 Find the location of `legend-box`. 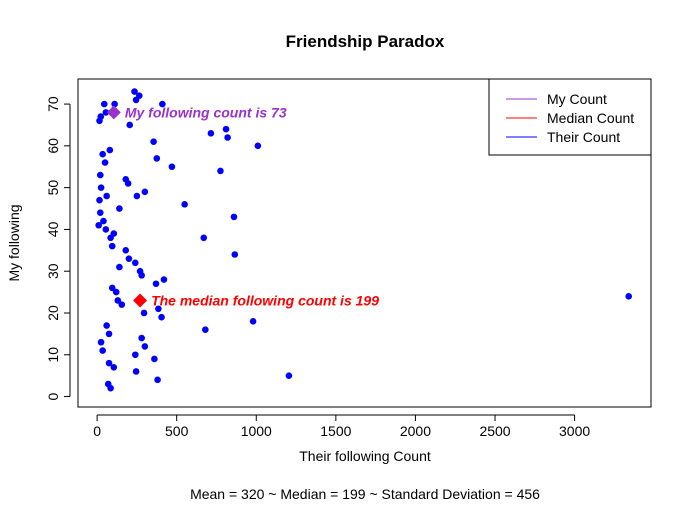

legend-box is located at coordinates (570, 117).